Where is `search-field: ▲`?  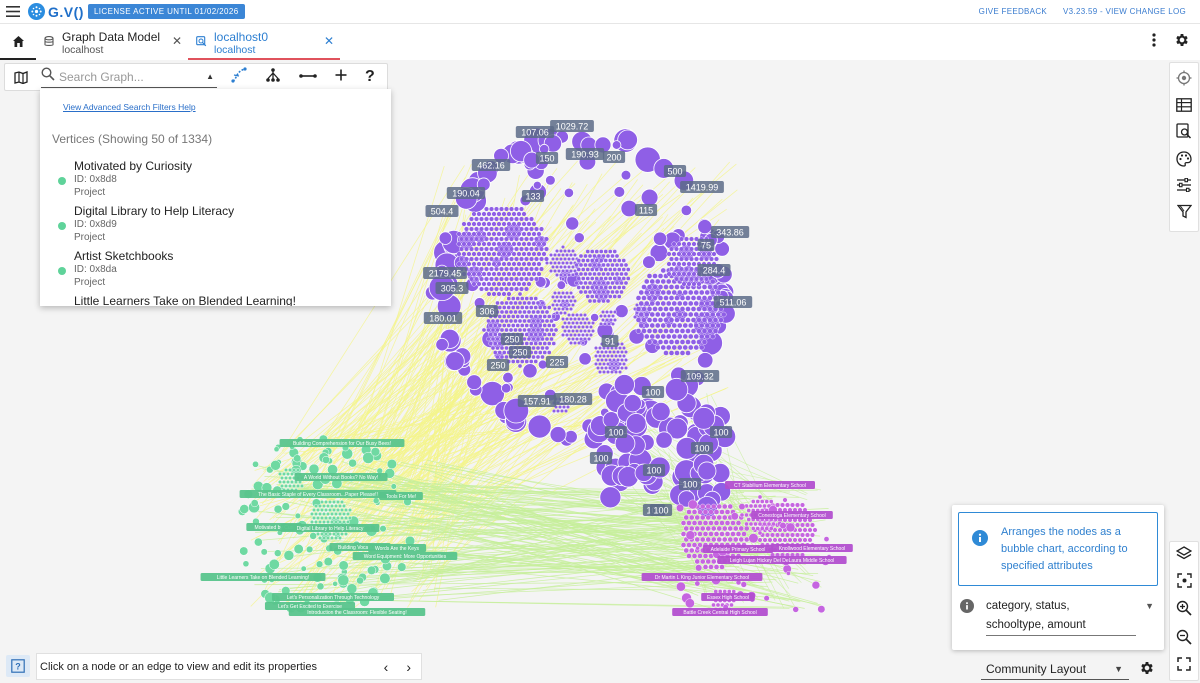
search-field: ▲ is located at coordinates (129, 77).